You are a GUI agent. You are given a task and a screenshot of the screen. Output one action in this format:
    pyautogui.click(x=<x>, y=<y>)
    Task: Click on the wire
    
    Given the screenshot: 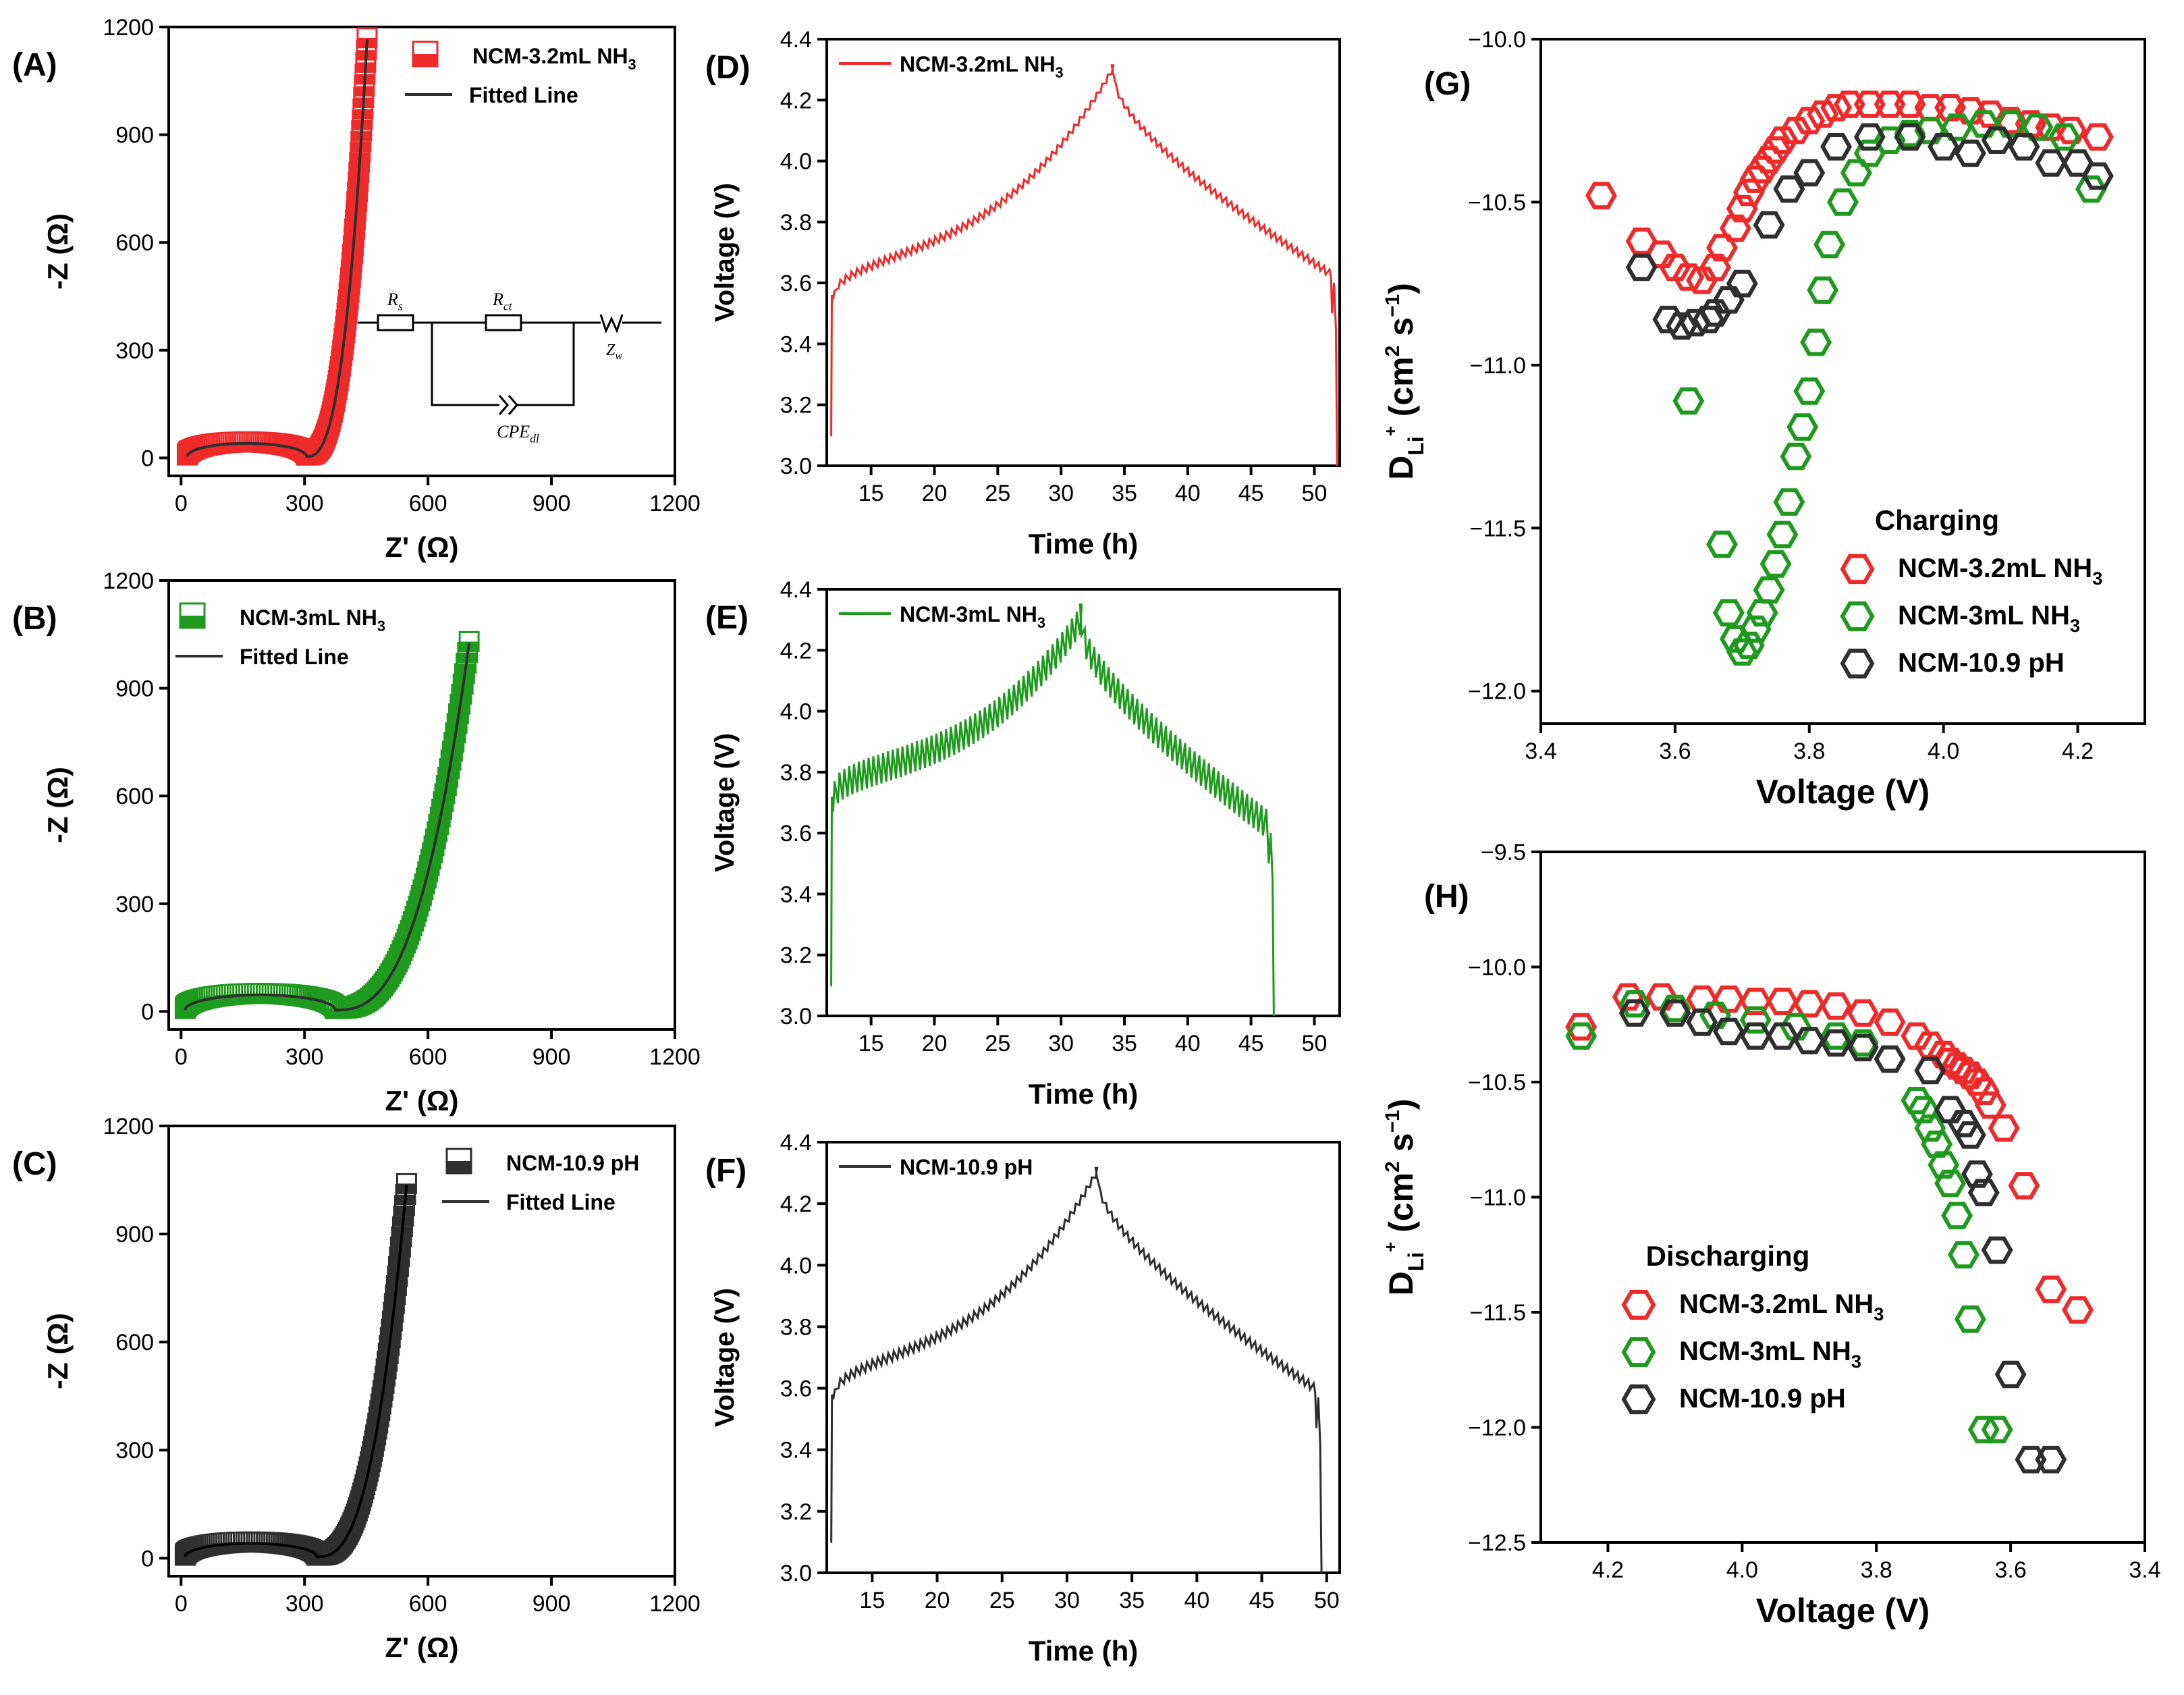 What is the action you would take?
    pyautogui.click(x=546, y=364)
    